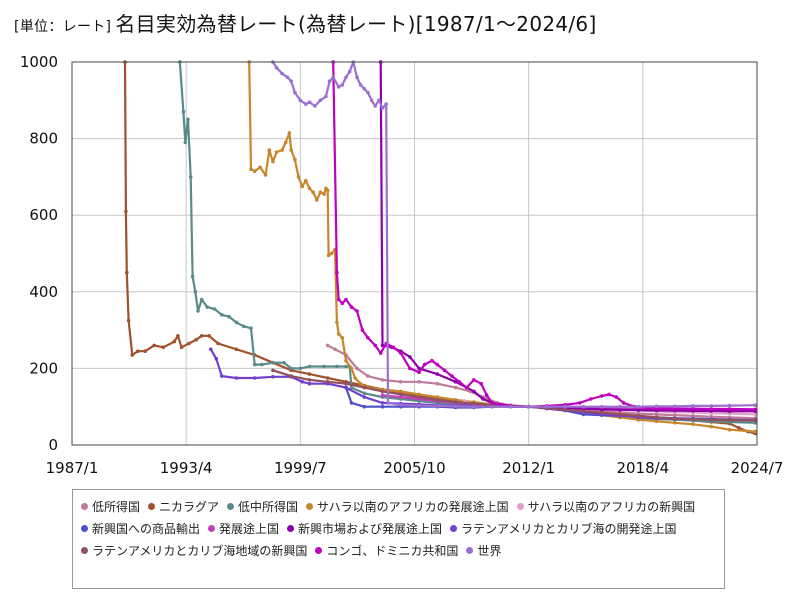  I want to click on legend-label: ニカラグア, so click(189, 507).